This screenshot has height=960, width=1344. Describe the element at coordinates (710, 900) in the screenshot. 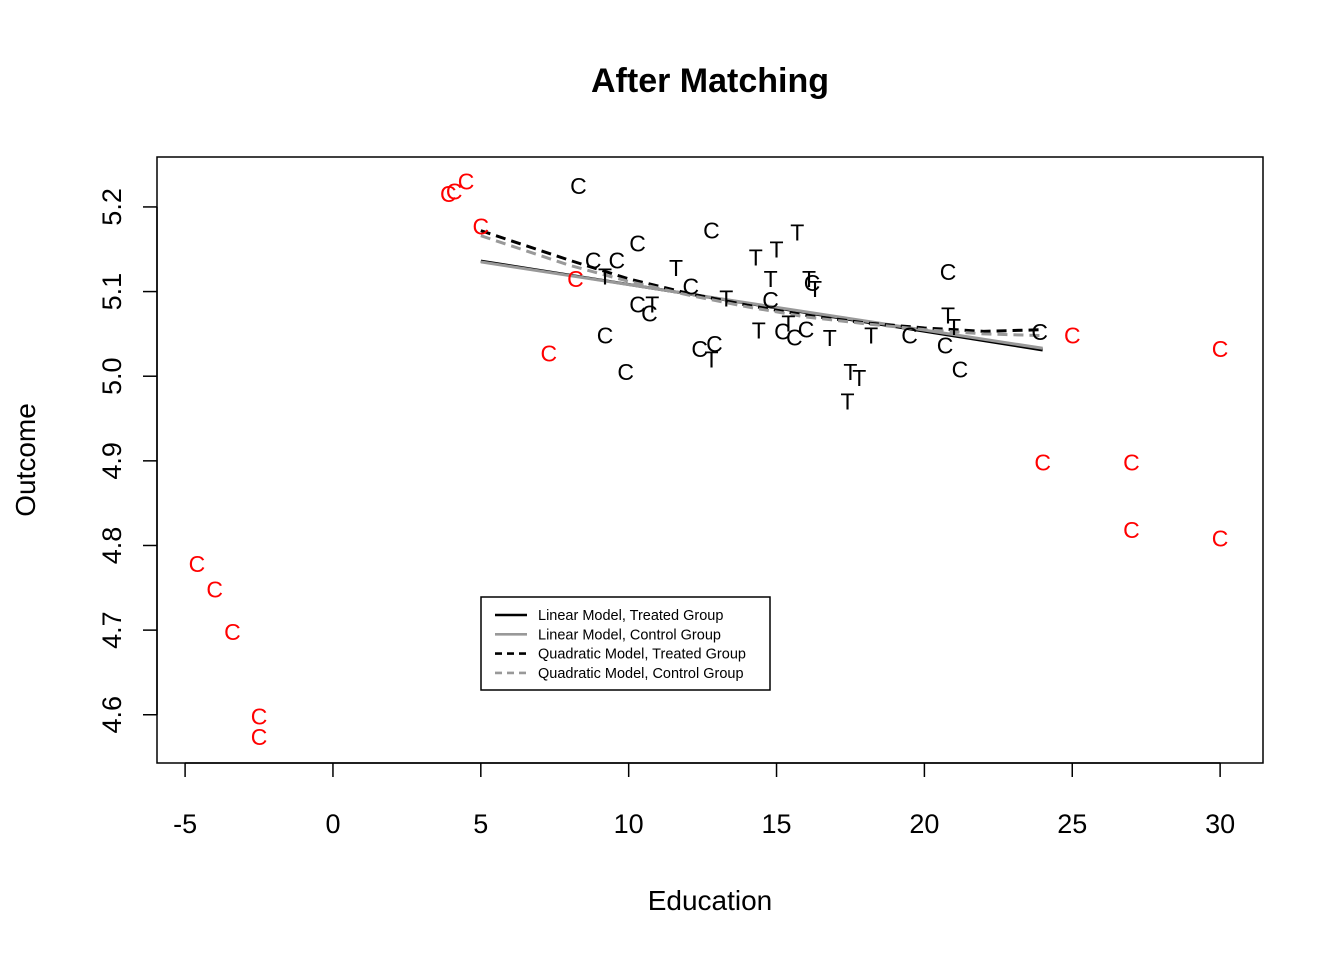

I see `x-axis-label: Education` at that location.